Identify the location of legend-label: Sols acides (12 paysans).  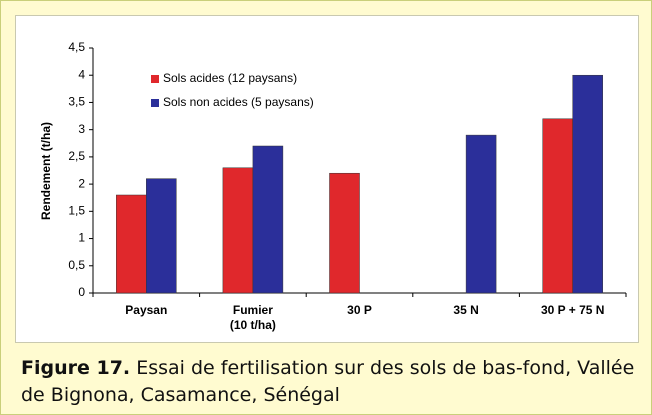
(230, 78).